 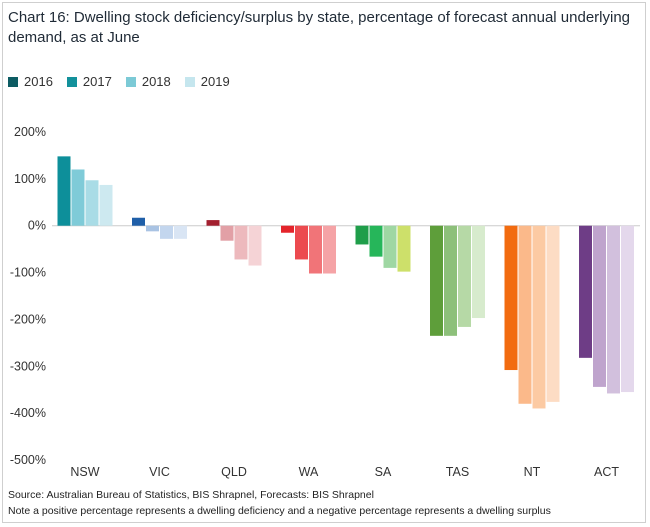 What do you see at coordinates (606, 472) in the screenshot?
I see `x-tick-label-act: ACT` at bounding box center [606, 472].